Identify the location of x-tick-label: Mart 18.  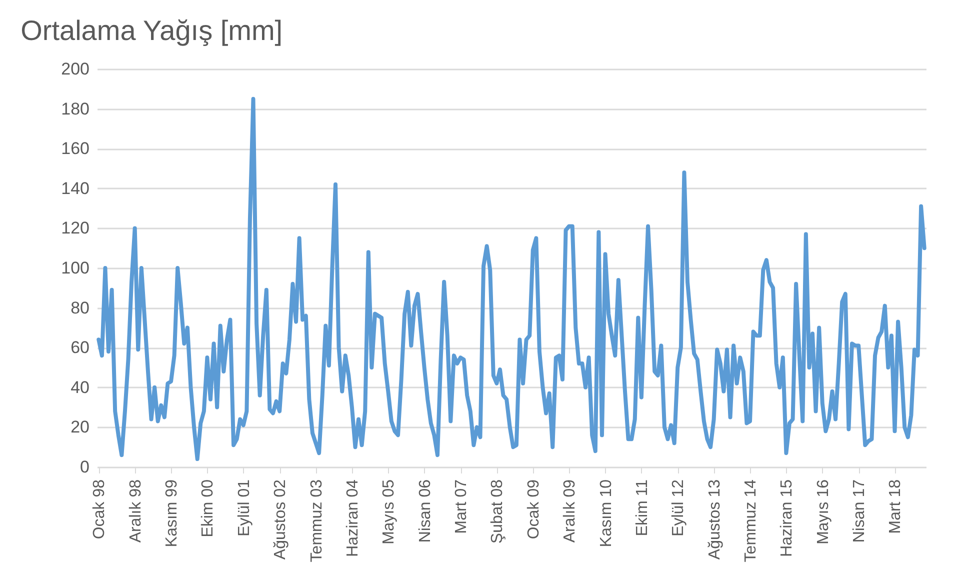
(895, 506).